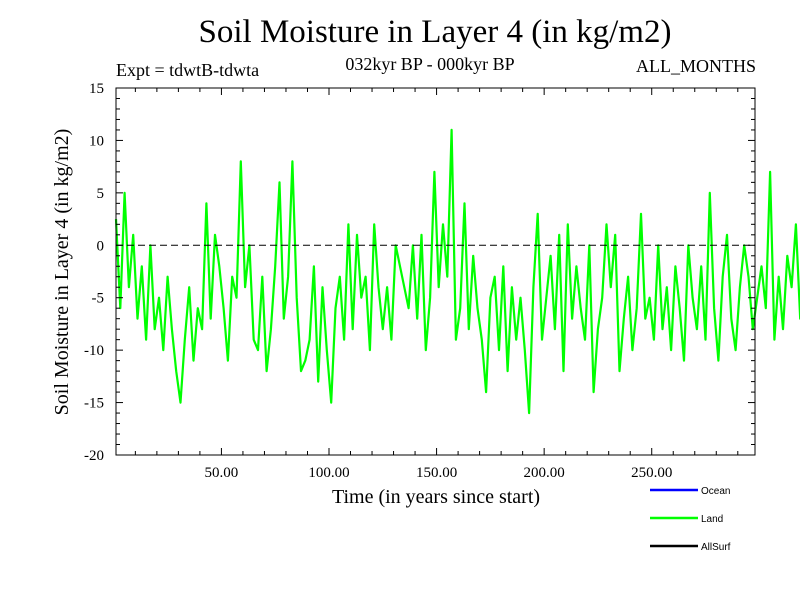  What do you see at coordinates (716, 547) in the screenshot?
I see `legend-label-allsurf: AllSurf` at bounding box center [716, 547].